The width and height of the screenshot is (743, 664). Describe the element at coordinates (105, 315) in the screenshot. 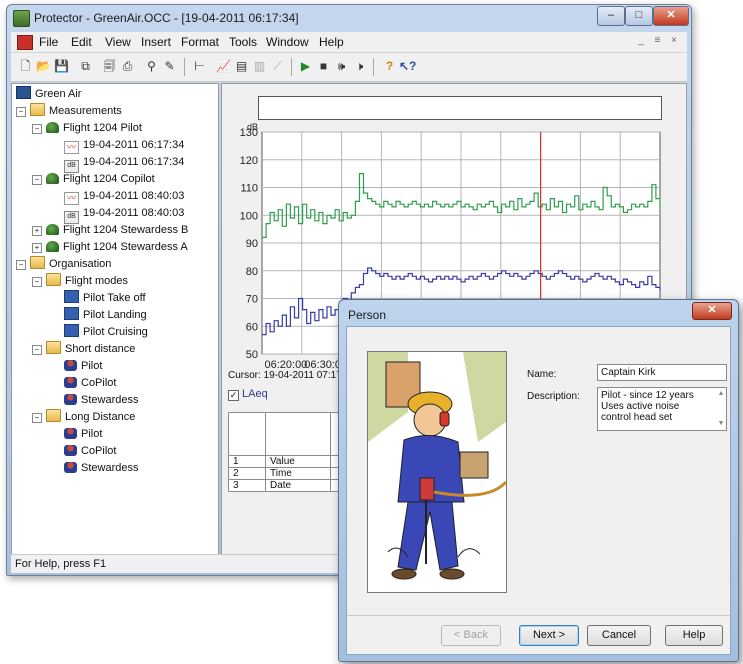

I see `tree-item-mode: Pilot Landing` at that location.